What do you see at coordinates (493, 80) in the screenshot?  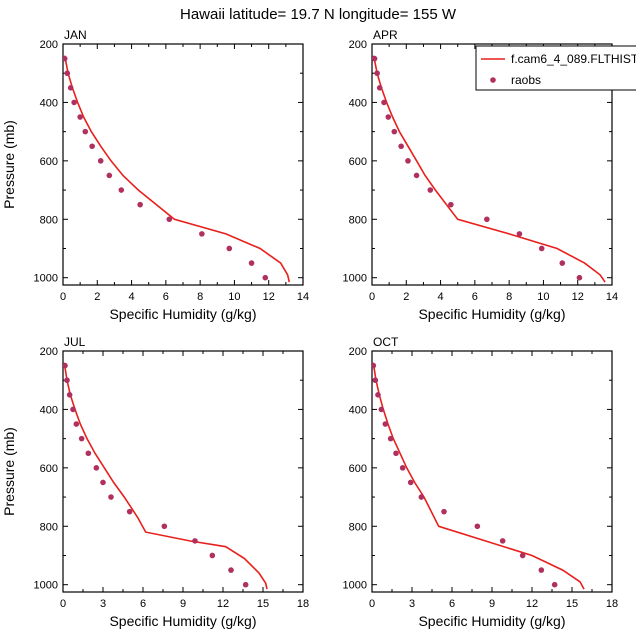 I see `legend-marker-swatch` at bounding box center [493, 80].